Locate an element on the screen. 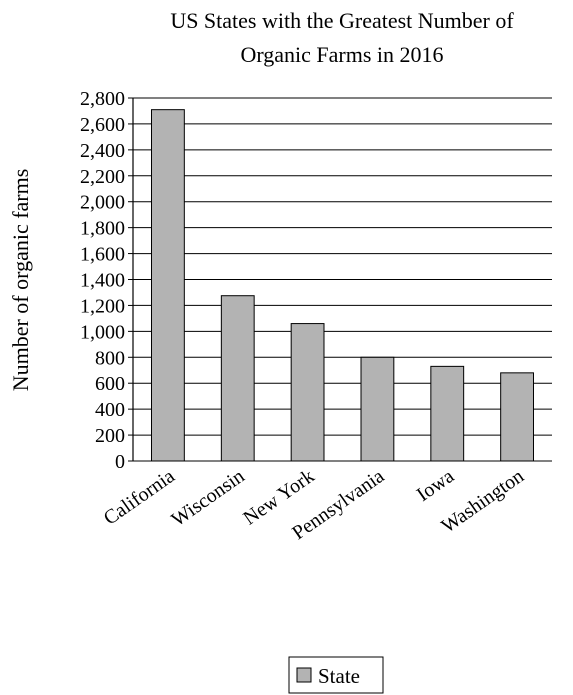 The image size is (573, 695). x-axis-tick-label: Iowa is located at coordinates (435, 485).